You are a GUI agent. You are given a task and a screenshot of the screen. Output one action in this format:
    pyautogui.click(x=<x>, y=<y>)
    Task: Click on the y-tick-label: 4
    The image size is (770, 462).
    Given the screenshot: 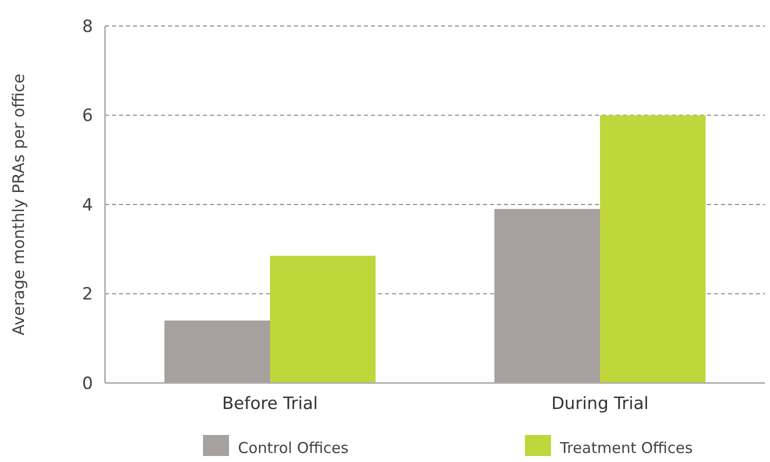 What is the action you would take?
    pyautogui.click(x=87, y=205)
    